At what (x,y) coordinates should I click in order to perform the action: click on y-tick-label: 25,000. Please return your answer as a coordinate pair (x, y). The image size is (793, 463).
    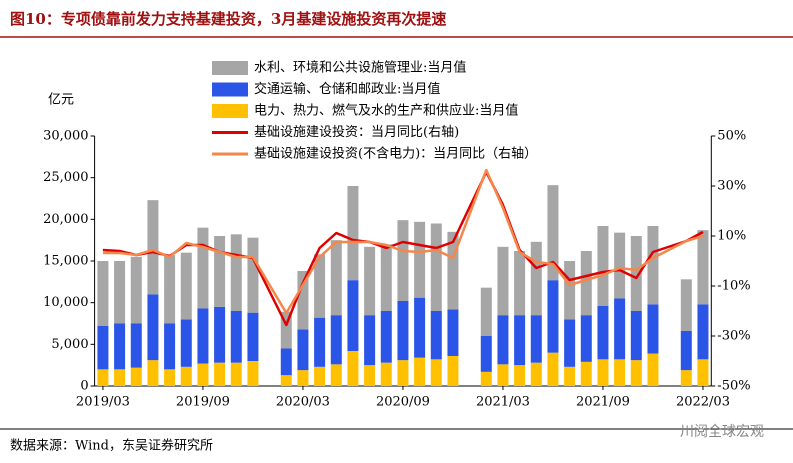
    Looking at the image, I should click on (66, 177).